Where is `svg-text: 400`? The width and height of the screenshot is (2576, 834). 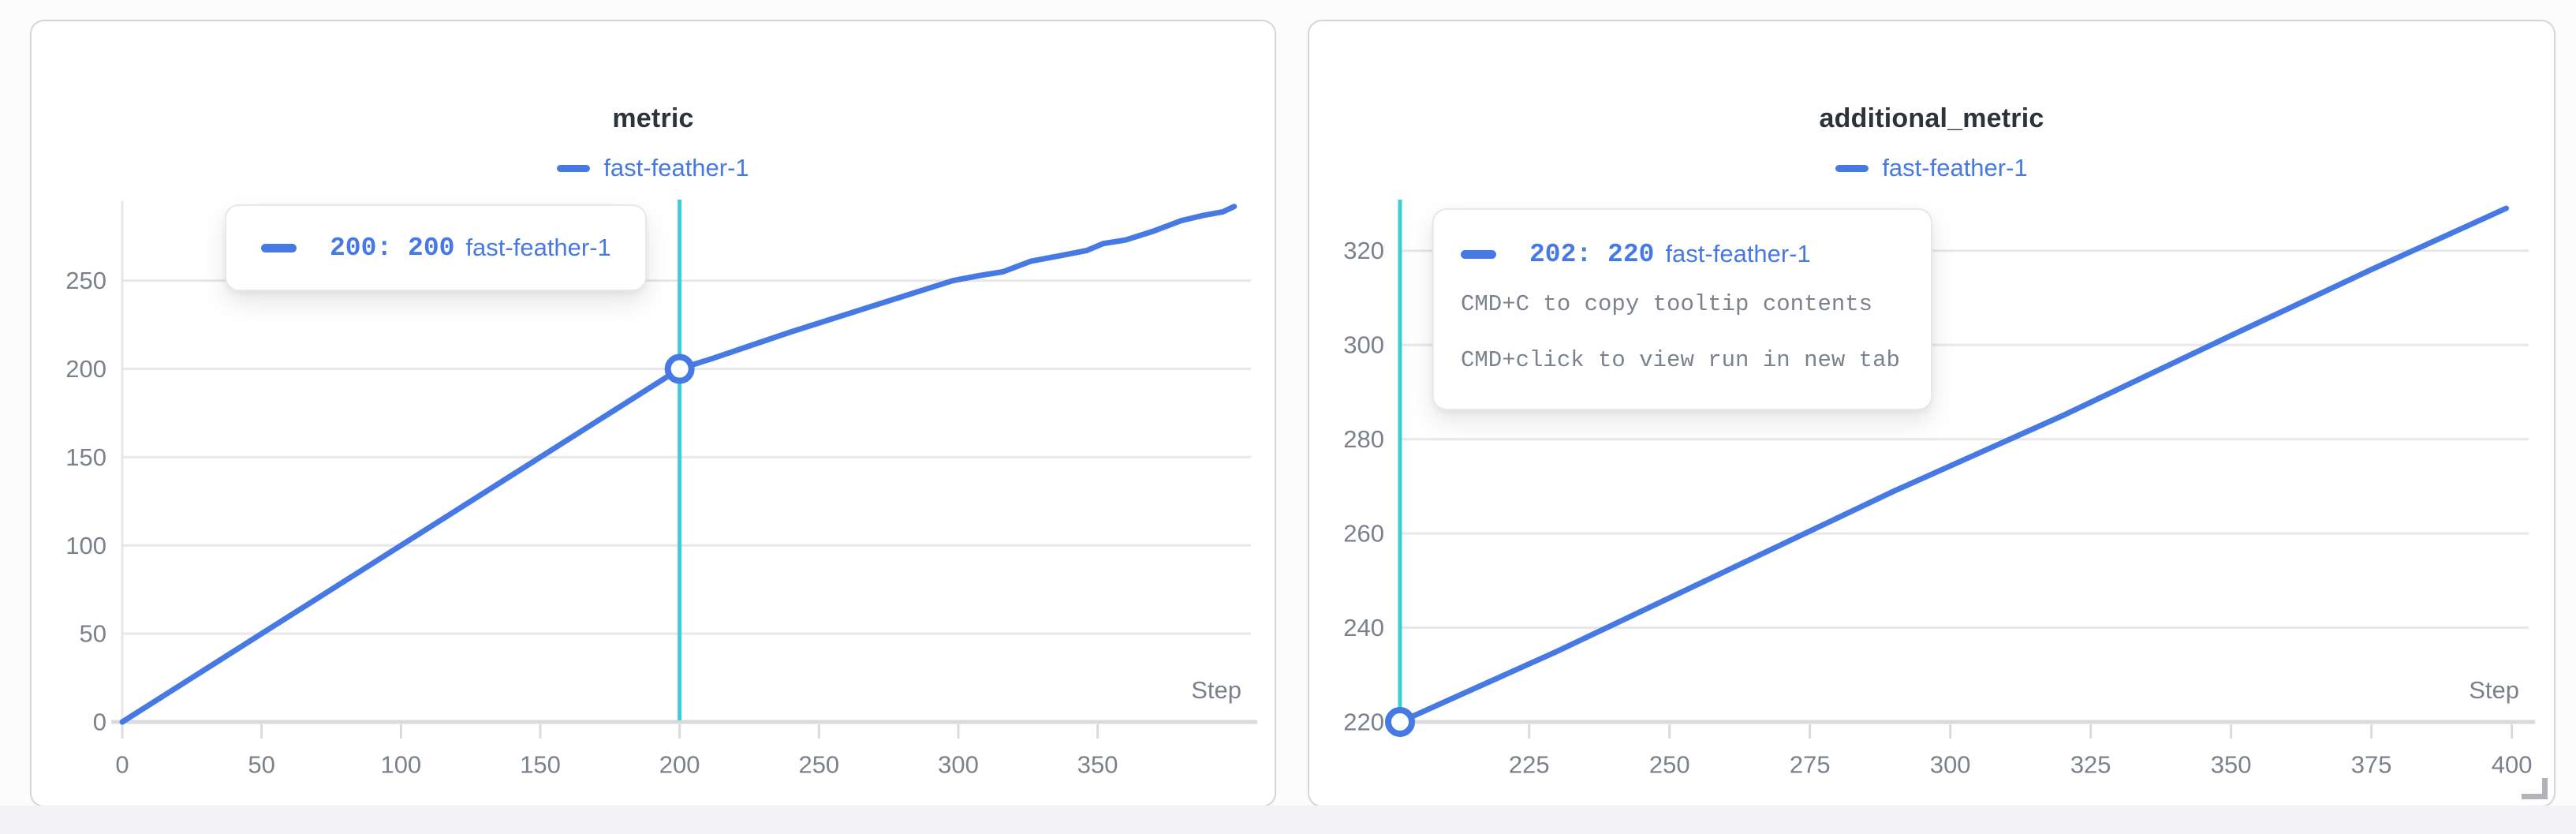 svg-text: 400 is located at coordinates (2512, 765).